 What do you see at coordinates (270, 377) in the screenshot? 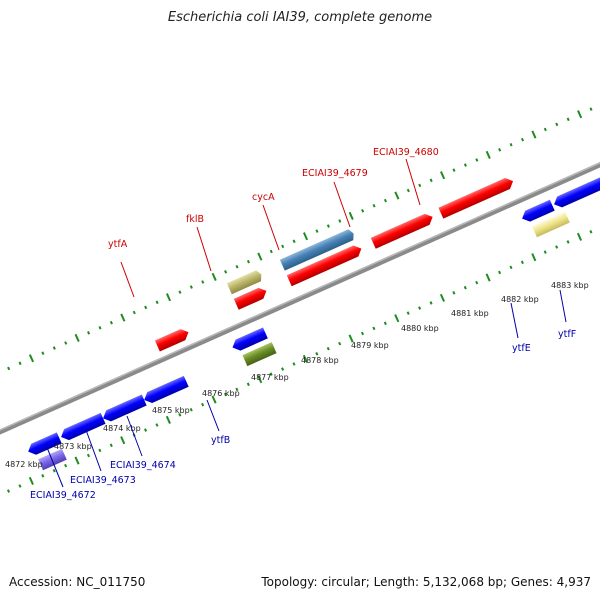
I see `scale-label: 4877 kbp` at bounding box center [270, 377].